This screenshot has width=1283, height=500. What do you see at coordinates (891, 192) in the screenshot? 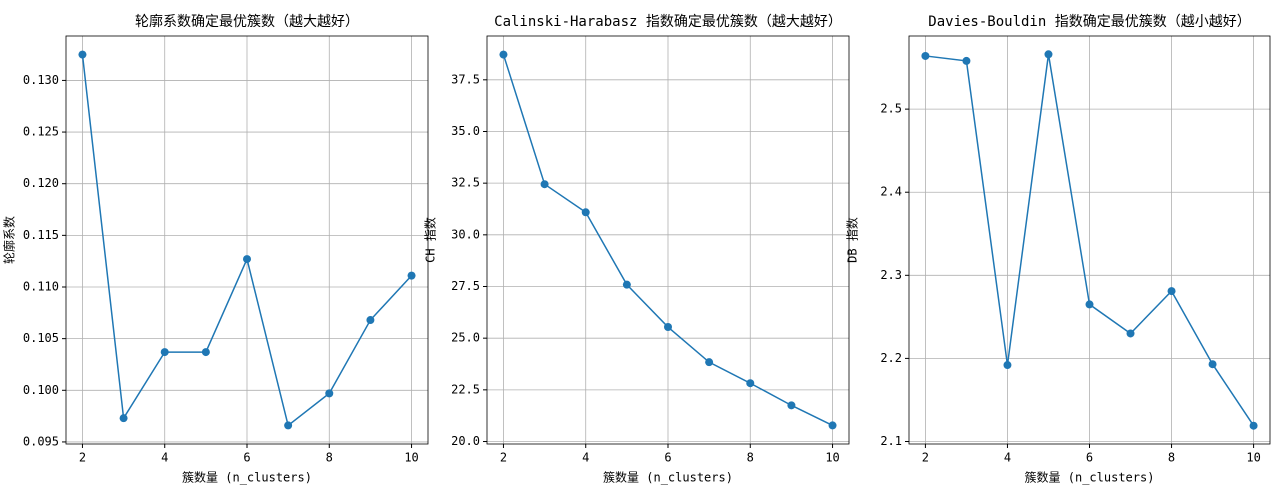
I see `y-tick-label: 2.4` at bounding box center [891, 192].